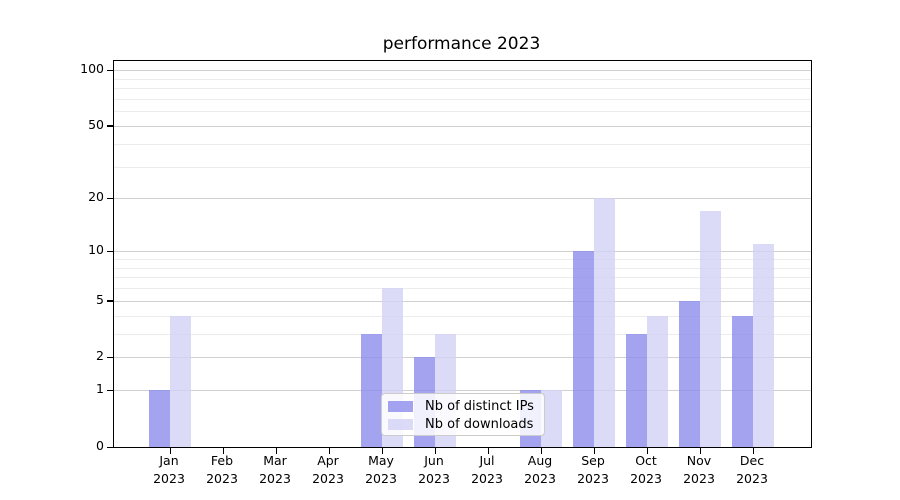 The image size is (900, 500). I want to click on x-tick-label-jun: Jun 2023, so click(434, 469).